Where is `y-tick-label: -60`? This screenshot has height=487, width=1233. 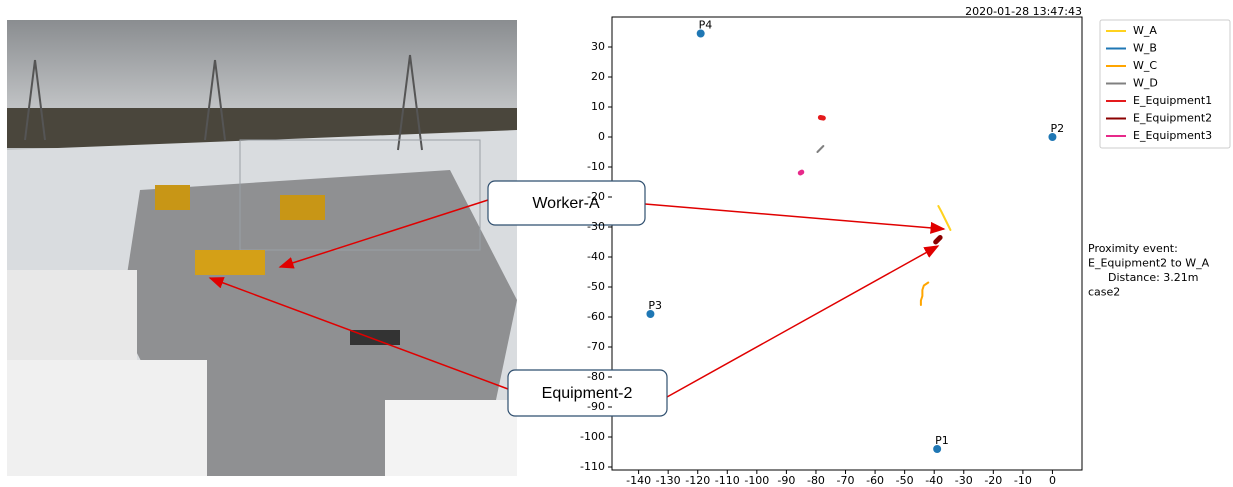 y-tick-label: -60 is located at coordinates (596, 316).